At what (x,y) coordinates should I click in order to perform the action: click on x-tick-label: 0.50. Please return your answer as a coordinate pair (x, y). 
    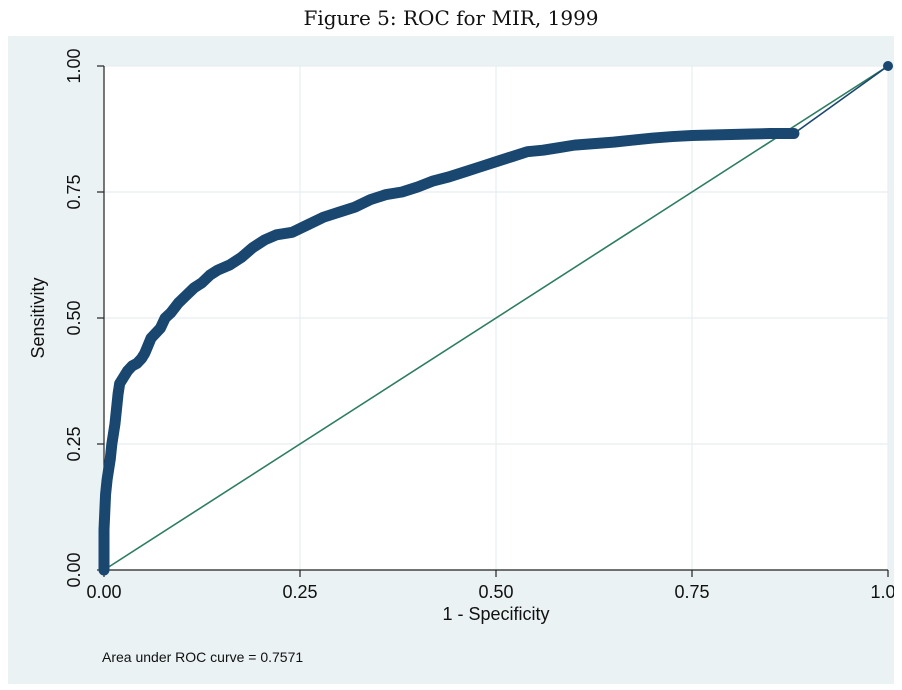
    Looking at the image, I should click on (495, 592).